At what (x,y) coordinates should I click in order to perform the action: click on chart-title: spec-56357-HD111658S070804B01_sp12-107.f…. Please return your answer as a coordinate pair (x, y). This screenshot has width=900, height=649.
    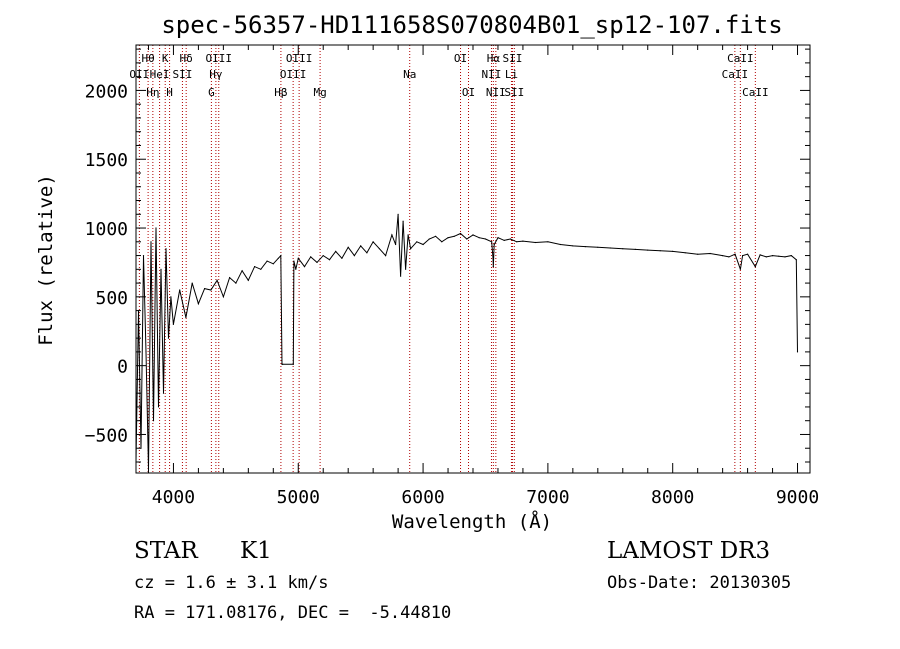
    Looking at the image, I should click on (471, 25).